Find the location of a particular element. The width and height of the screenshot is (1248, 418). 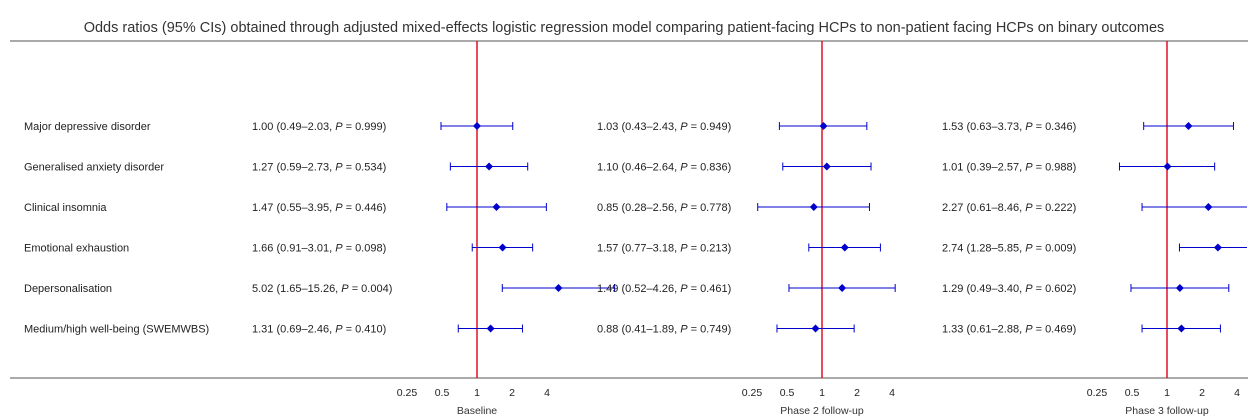

panel-title: Baseline is located at coordinates (477, 411).